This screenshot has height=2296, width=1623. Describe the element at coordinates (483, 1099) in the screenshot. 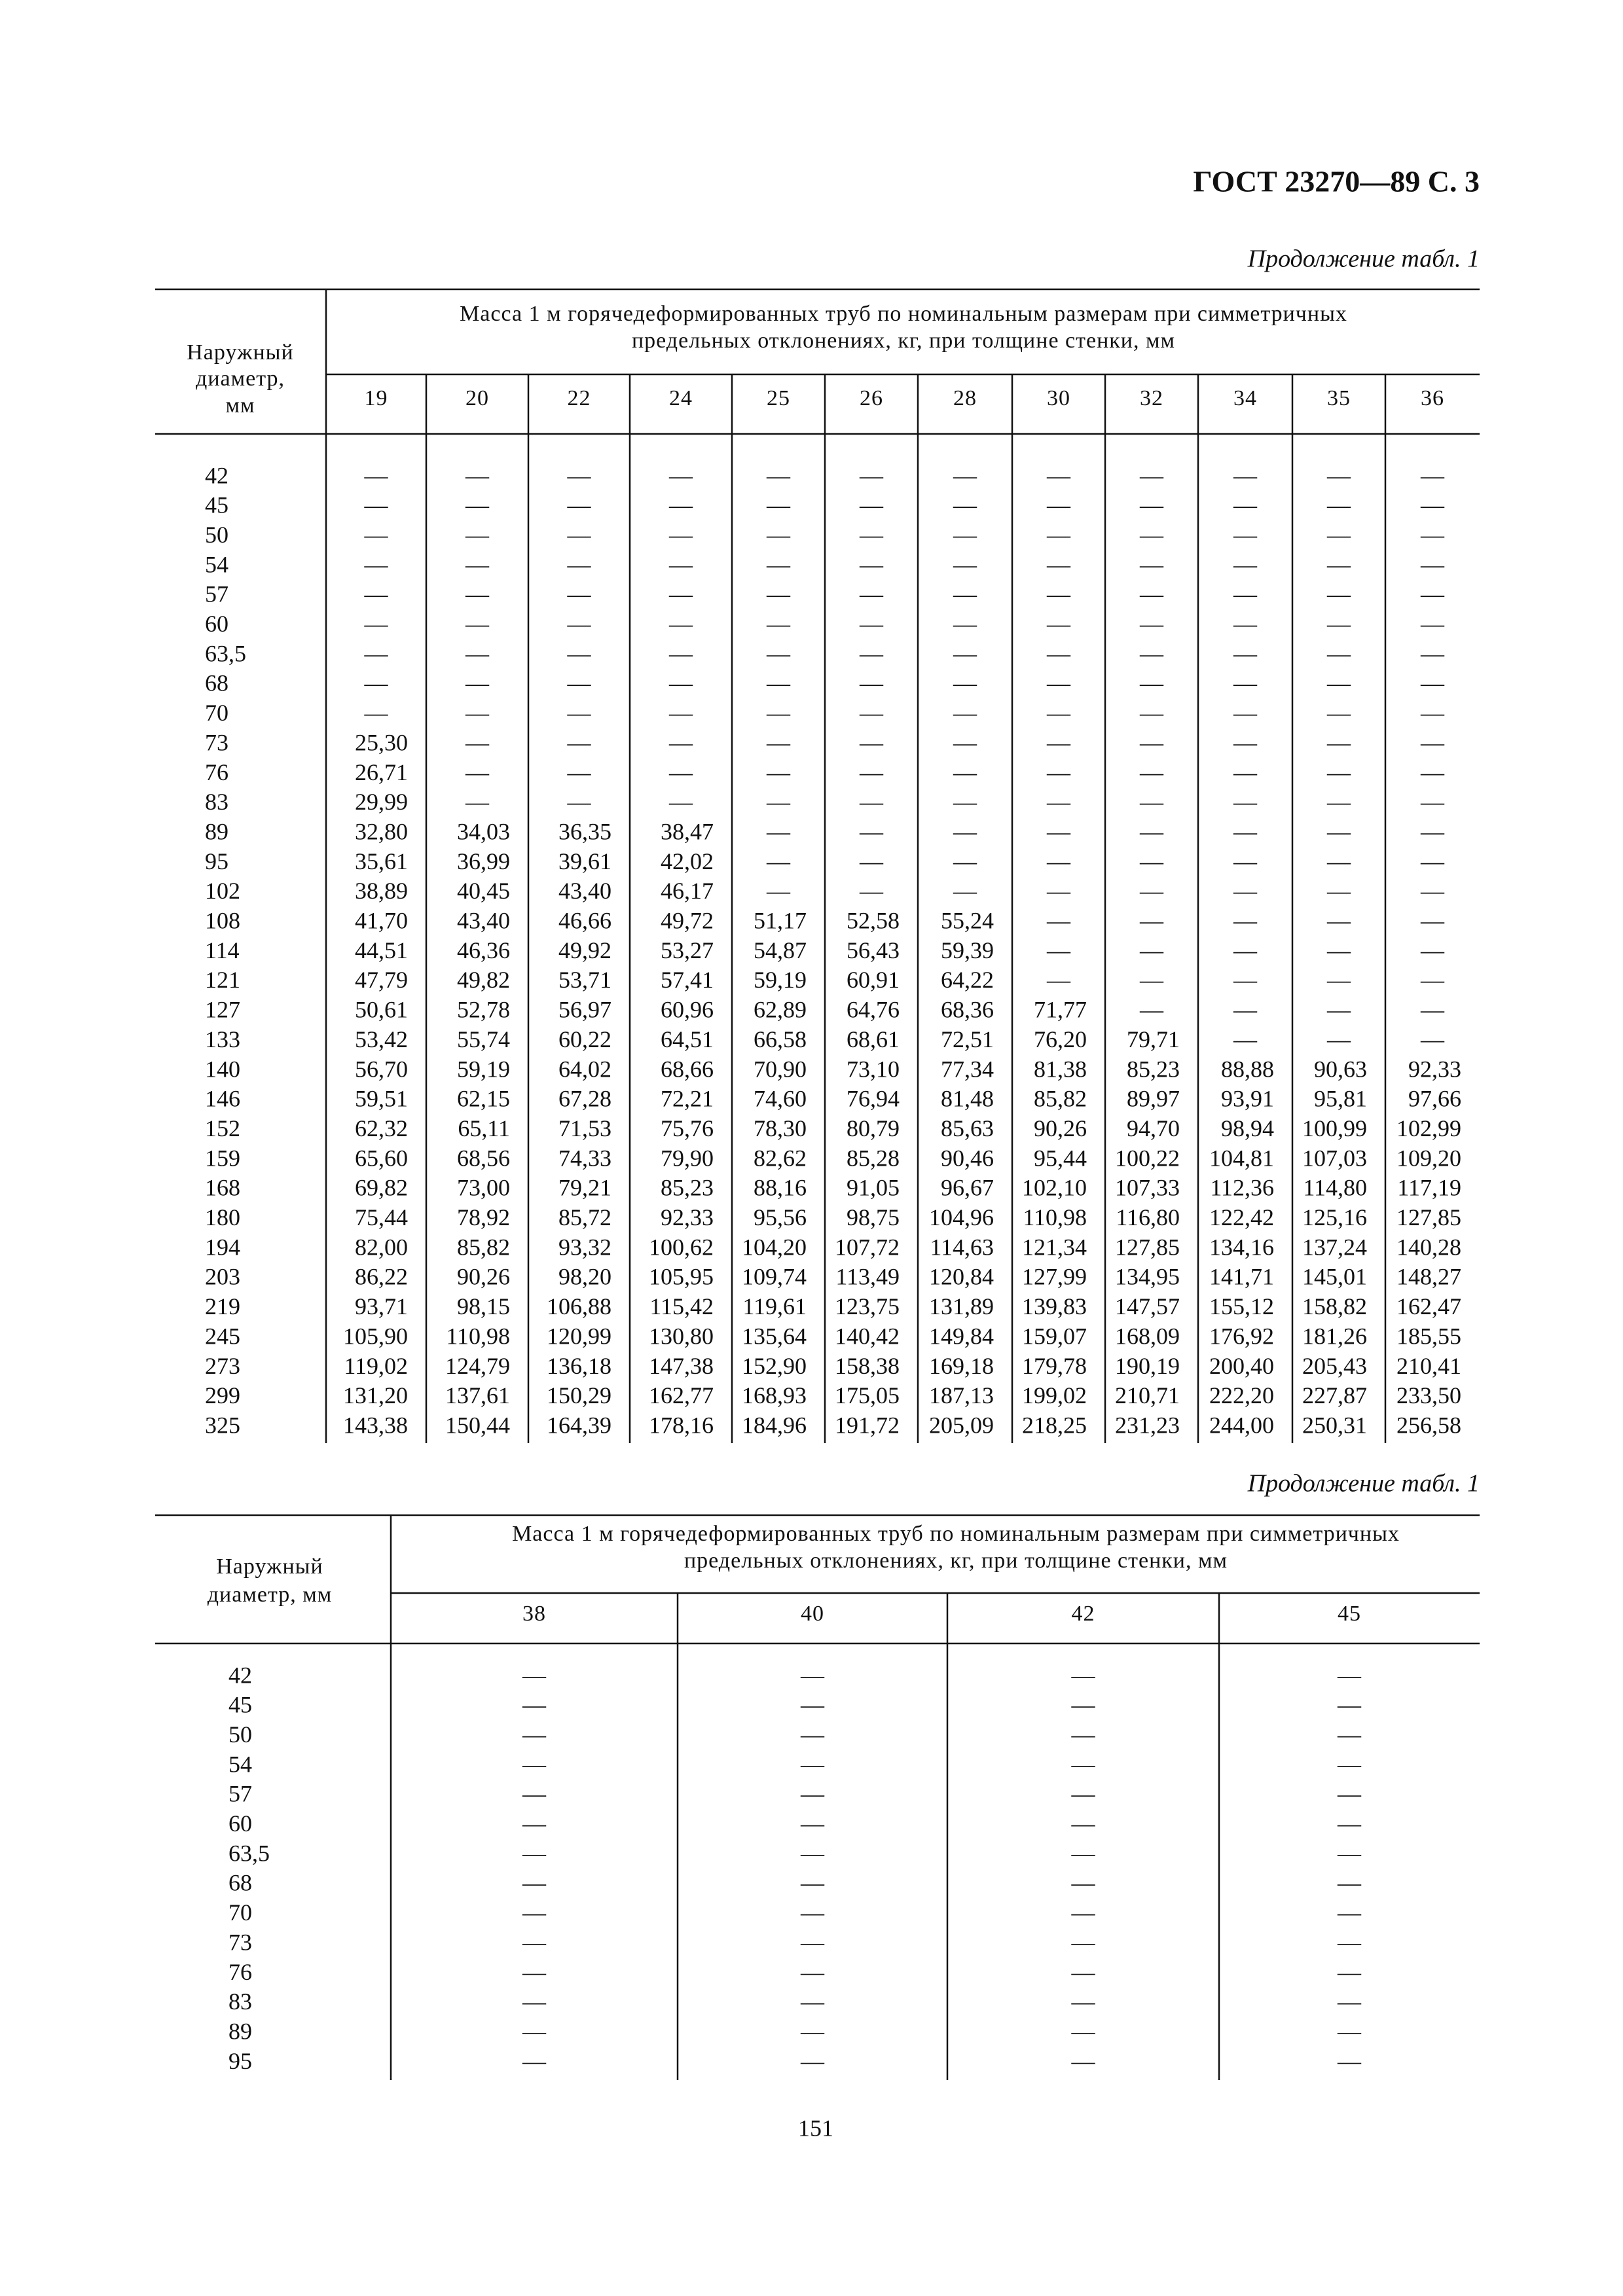

I see `value-cell: 62,15` at that location.